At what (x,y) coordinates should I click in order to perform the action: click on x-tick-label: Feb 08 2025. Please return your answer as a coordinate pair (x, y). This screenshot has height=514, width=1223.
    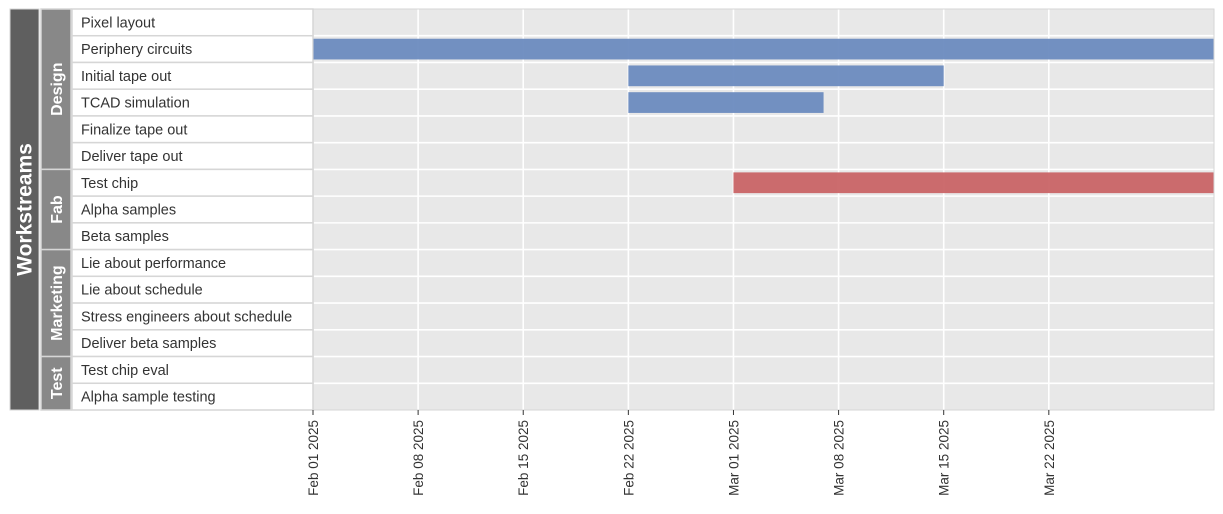
    Looking at the image, I should click on (418, 458).